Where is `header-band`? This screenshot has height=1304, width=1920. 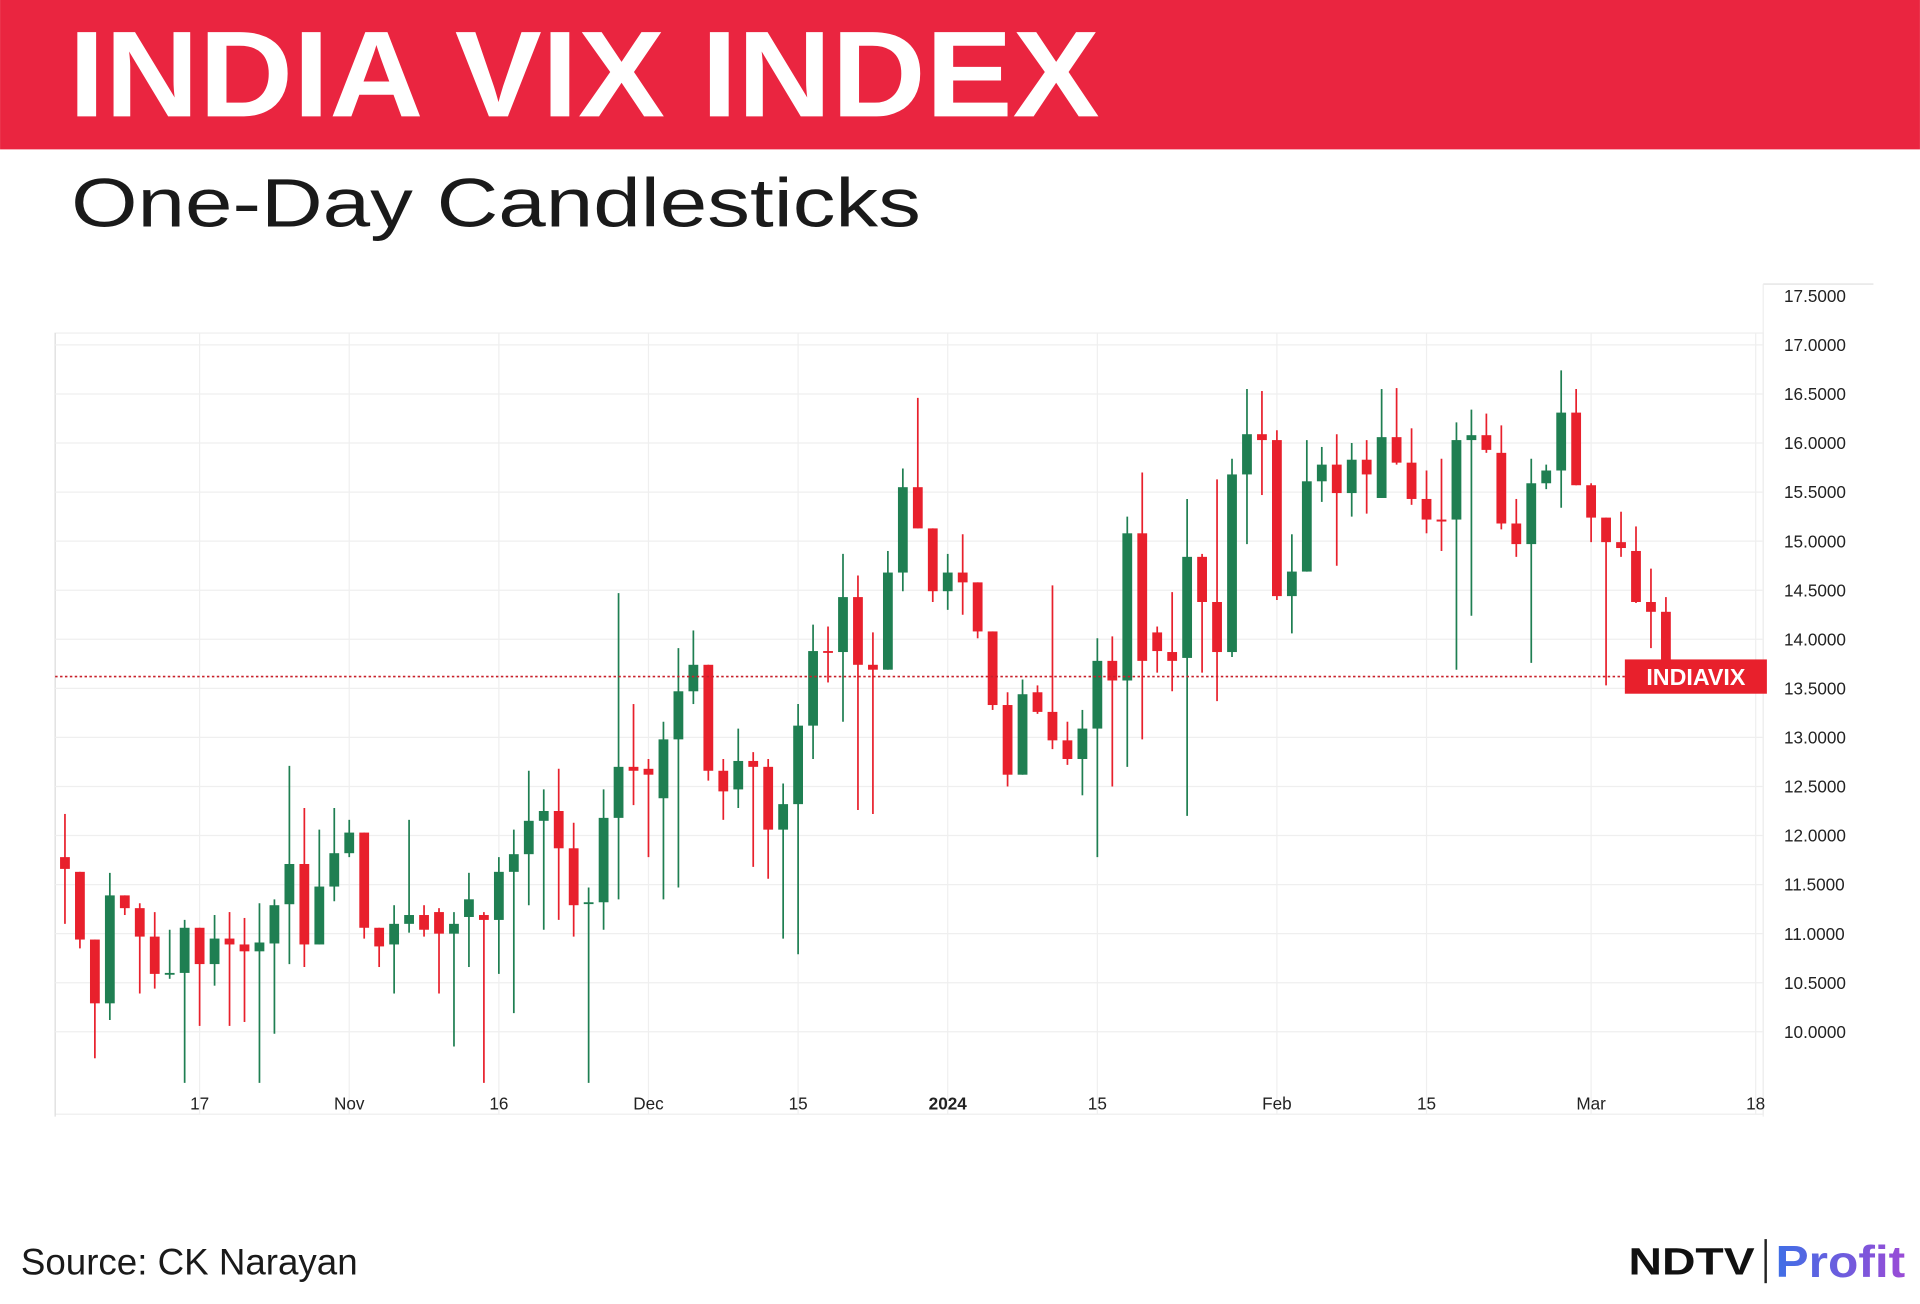
header-band is located at coordinates (960, 75).